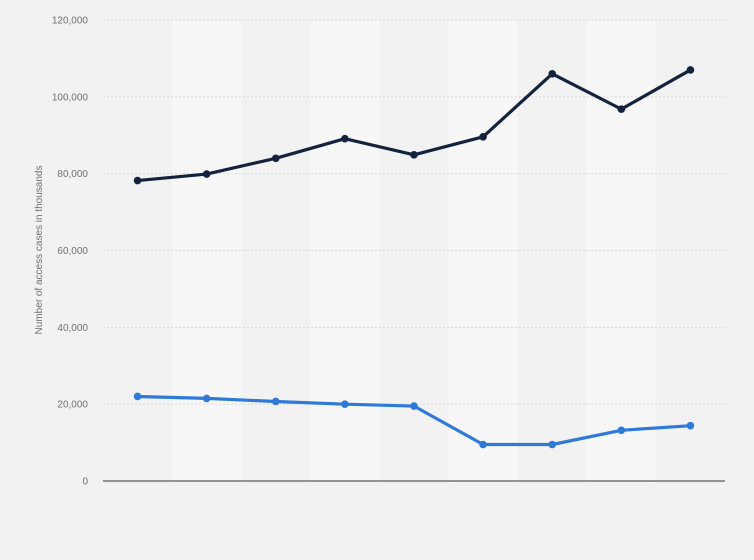 The height and width of the screenshot is (560, 754). What do you see at coordinates (70, 97) in the screenshot?
I see `y-tick-label: 100,000` at bounding box center [70, 97].